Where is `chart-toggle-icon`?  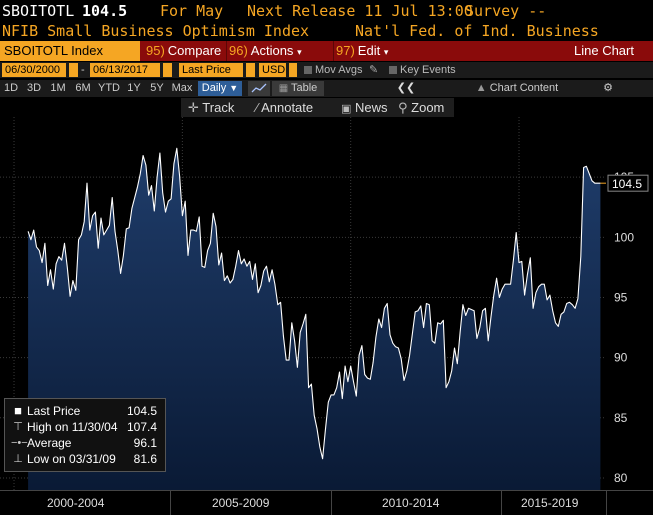
chart-toggle-icon is located at coordinates (259, 88).